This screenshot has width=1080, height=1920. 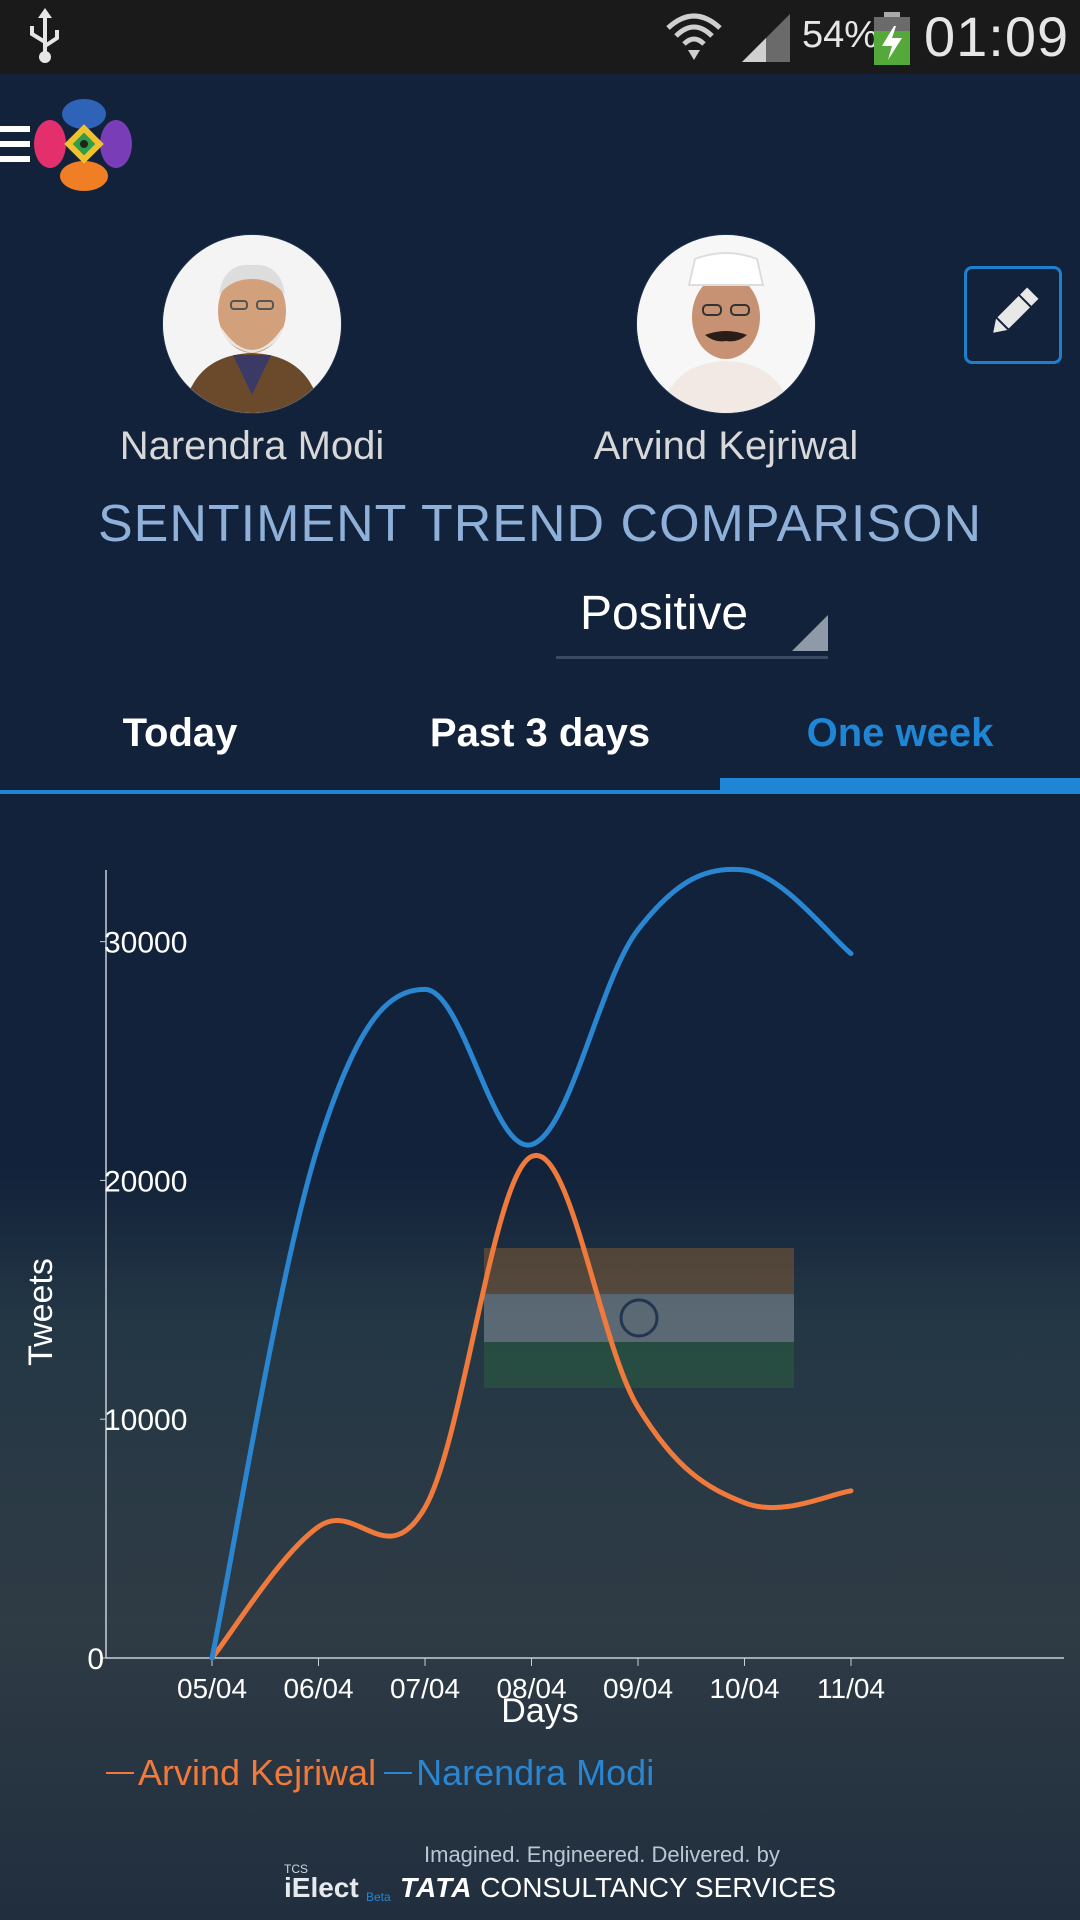 I want to click on x-tick-label: 05/04, so click(x=212, y=1688).